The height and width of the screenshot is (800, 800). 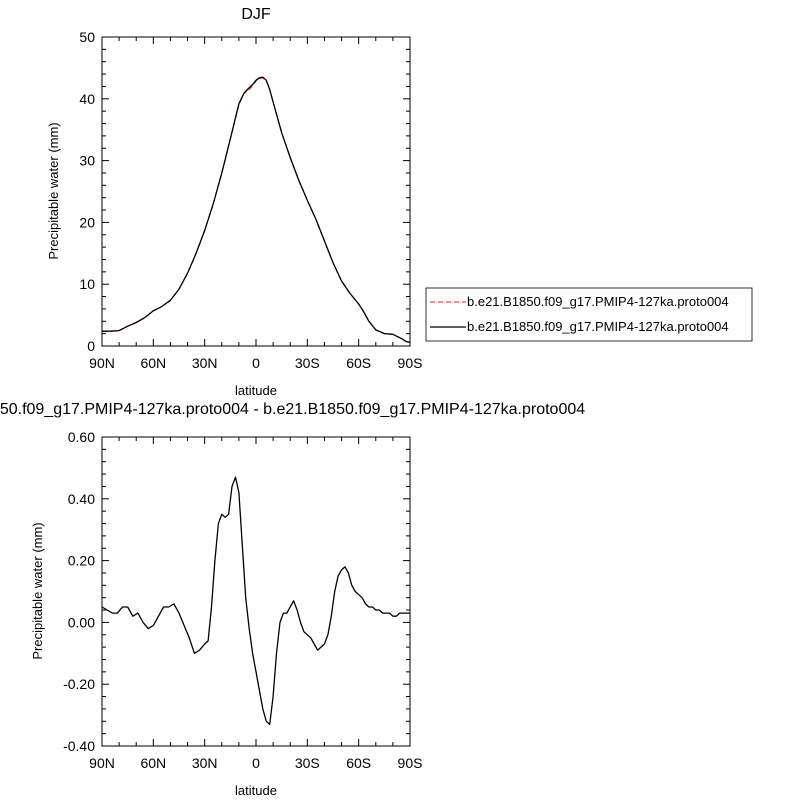 What do you see at coordinates (87, 284) in the screenshot?
I see `top-panel-y-tick-label: 10` at bounding box center [87, 284].